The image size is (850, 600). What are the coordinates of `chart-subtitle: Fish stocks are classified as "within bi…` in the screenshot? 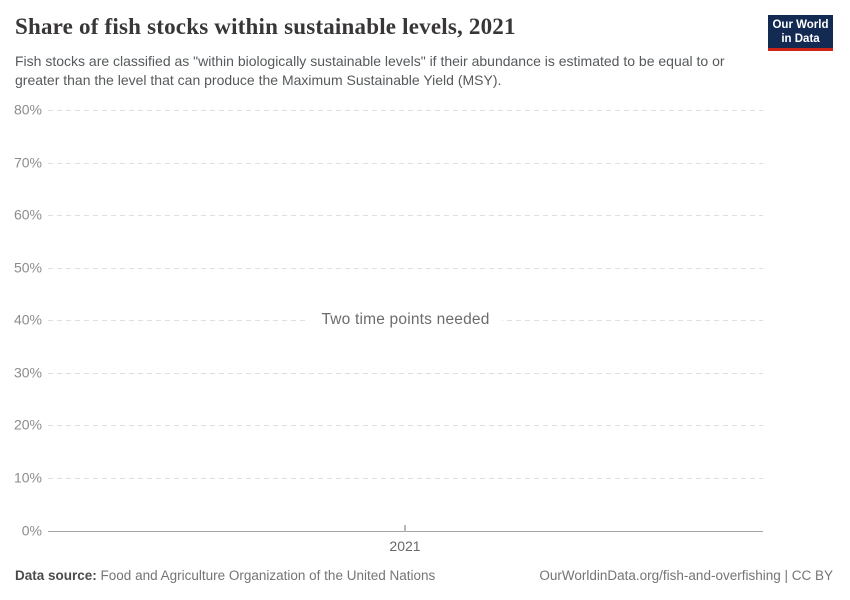 It's located at (370, 70).